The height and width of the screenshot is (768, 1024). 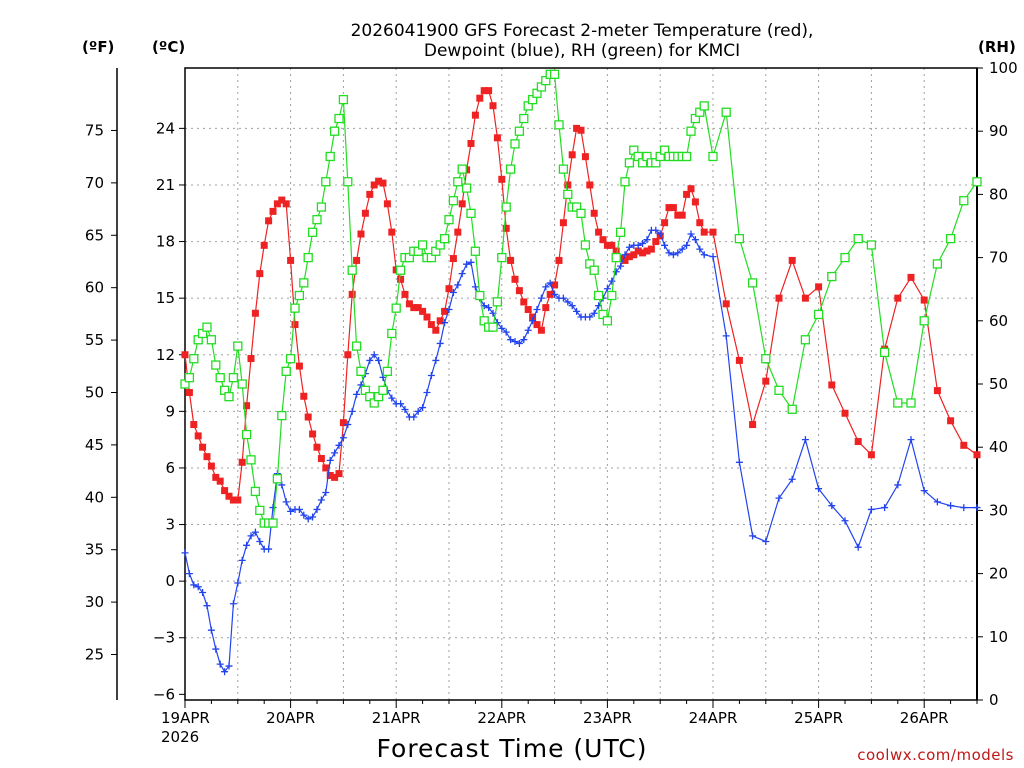 What do you see at coordinates (94, 445) in the screenshot?
I see `fahrenheit-tick-label: 45` at bounding box center [94, 445].